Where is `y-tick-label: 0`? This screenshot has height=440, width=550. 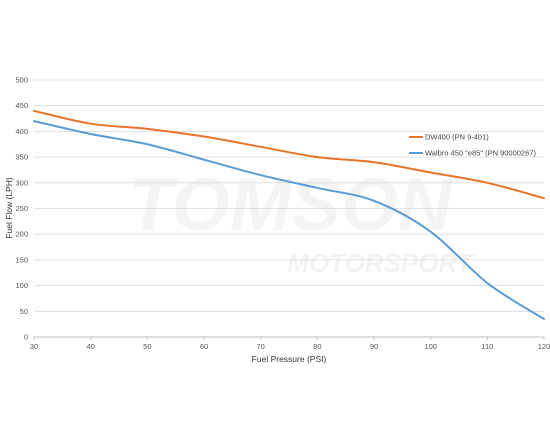 y-tick-label: 0 is located at coordinates (26, 337).